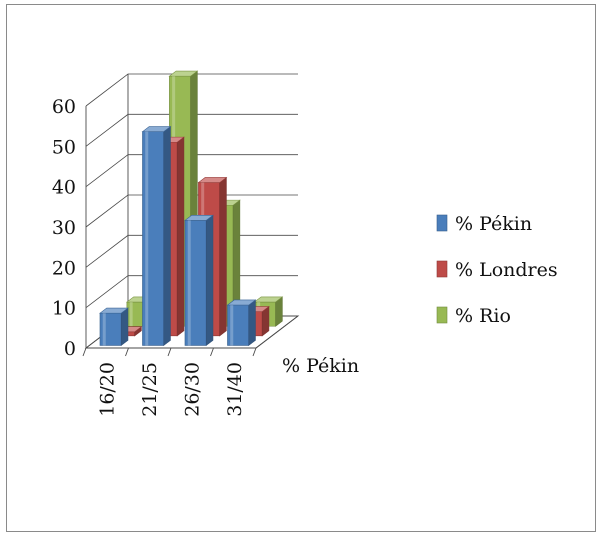 The width and height of the screenshot is (601, 534). Describe the element at coordinates (107, 389) in the screenshot. I see `x-tick-label: 16/20` at that location.